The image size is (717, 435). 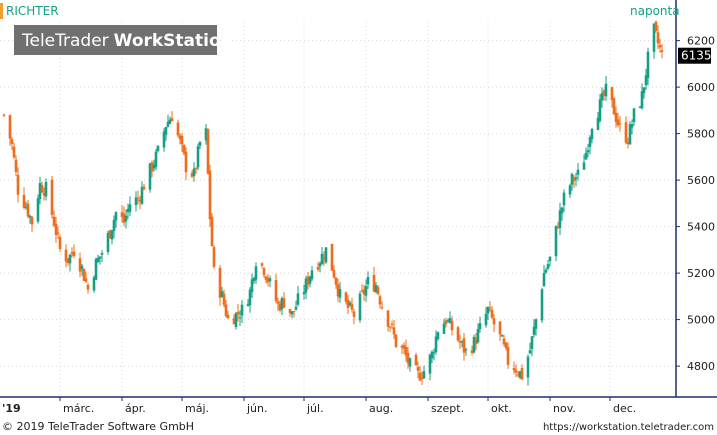 I want to click on interval-label: naponta, so click(x=655, y=11).